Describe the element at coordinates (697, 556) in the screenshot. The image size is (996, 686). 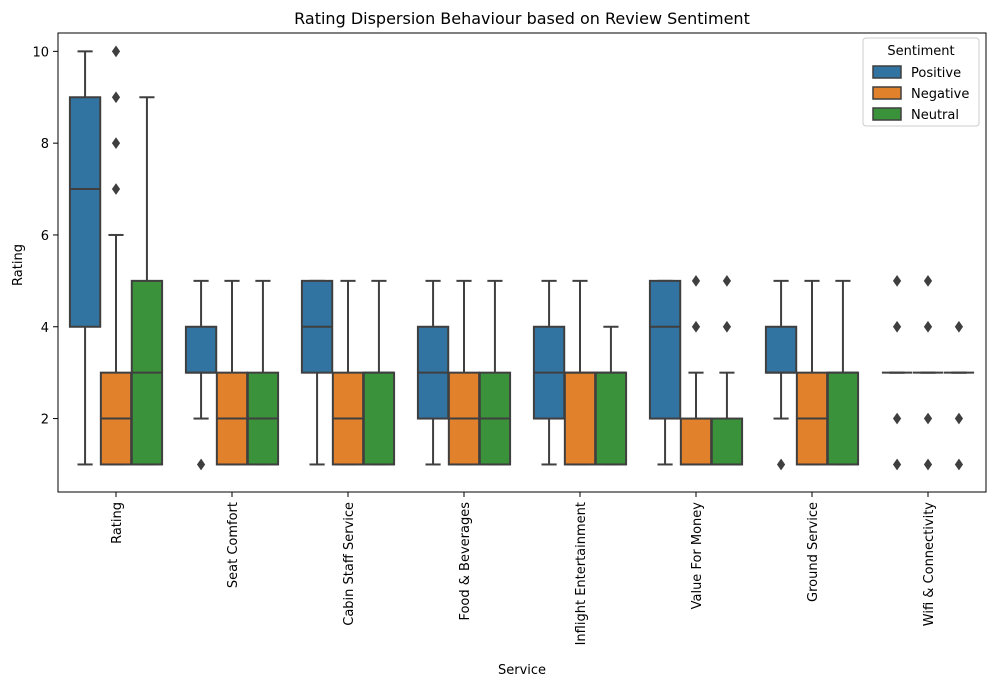
I see `x-tick-label: Value For Money` at that location.